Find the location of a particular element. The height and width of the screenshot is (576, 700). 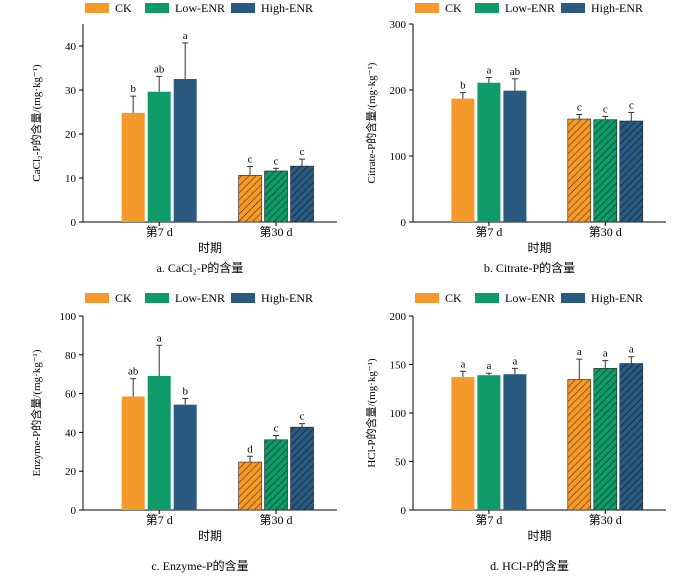

y-tick-label: 150 is located at coordinates (398, 366).